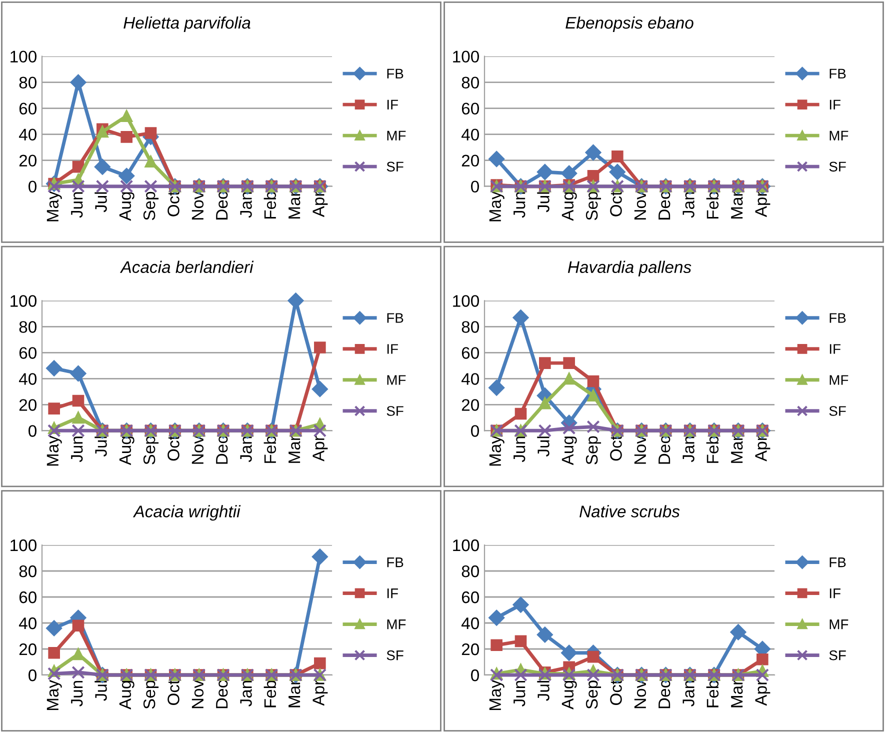 This screenshot has width=885, height=733. I want to click on chart-title: Helietta parvifolia, so click(187, 24).